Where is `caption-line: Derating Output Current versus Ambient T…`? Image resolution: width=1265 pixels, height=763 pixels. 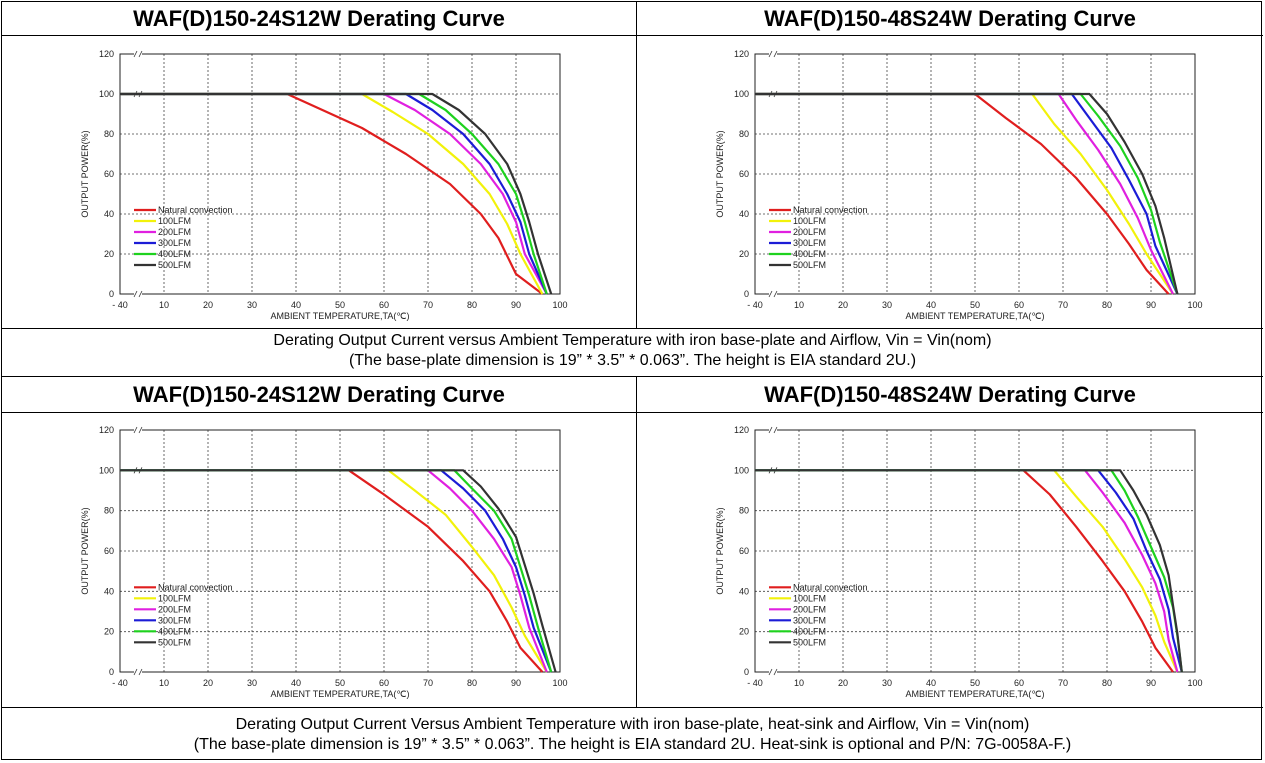 caption-line: Derating Output Current versus Ambient T… is located at coordinates (632, 340).